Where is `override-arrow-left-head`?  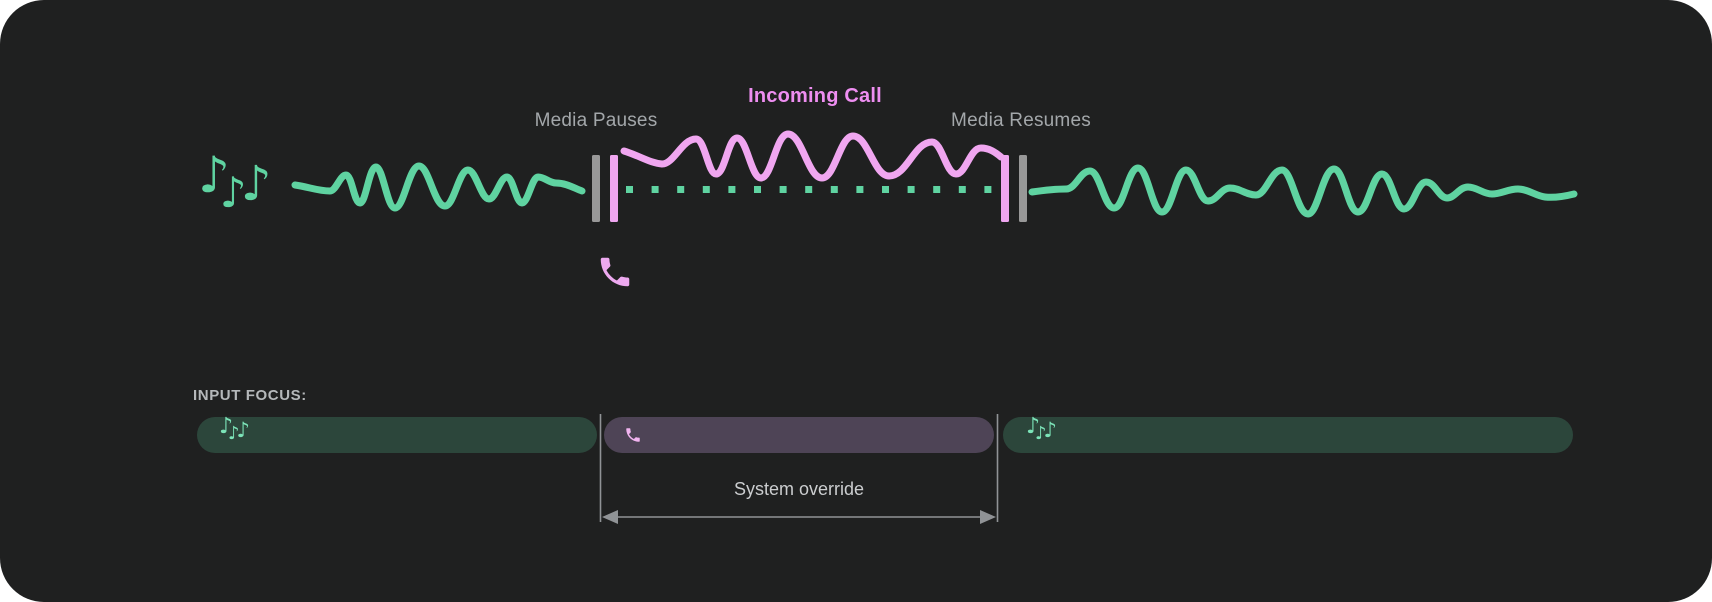 override-arrow-left-head is located at coordinates (610, 517).